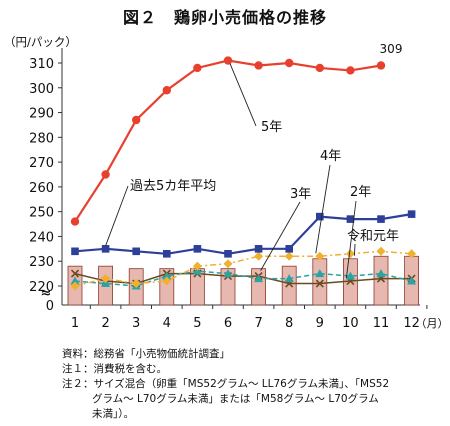 Image resolution: width=450 pixels, height=426 pixels. What do you see at coordinates (136, 323) in the screenshot?
I see `x-tick-label: 3` at bounding box center [136, 323].